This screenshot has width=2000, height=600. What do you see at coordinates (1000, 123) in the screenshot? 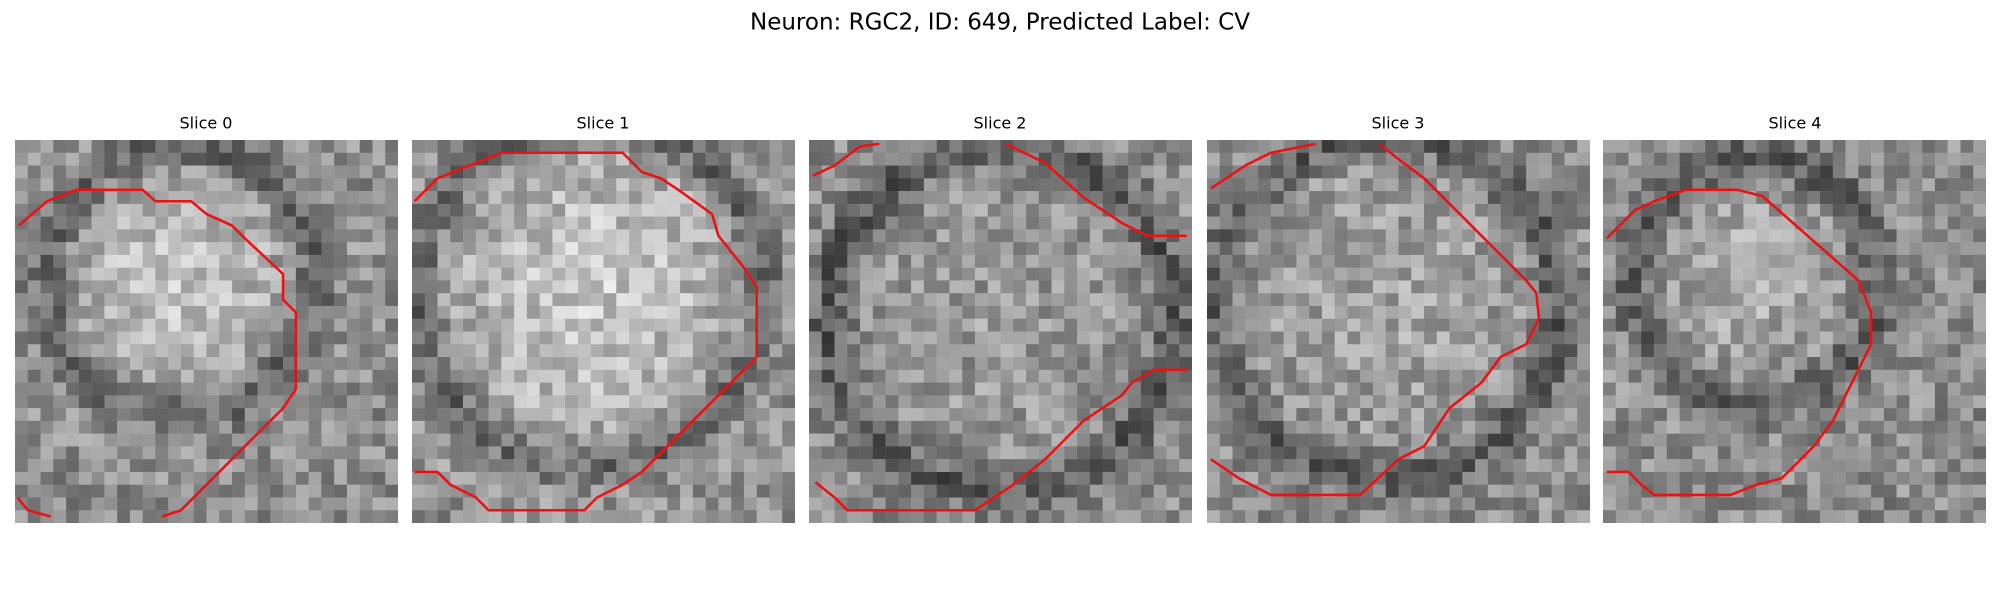
I see `panel-title: Slice 2` at bounding box center [1000, 123].